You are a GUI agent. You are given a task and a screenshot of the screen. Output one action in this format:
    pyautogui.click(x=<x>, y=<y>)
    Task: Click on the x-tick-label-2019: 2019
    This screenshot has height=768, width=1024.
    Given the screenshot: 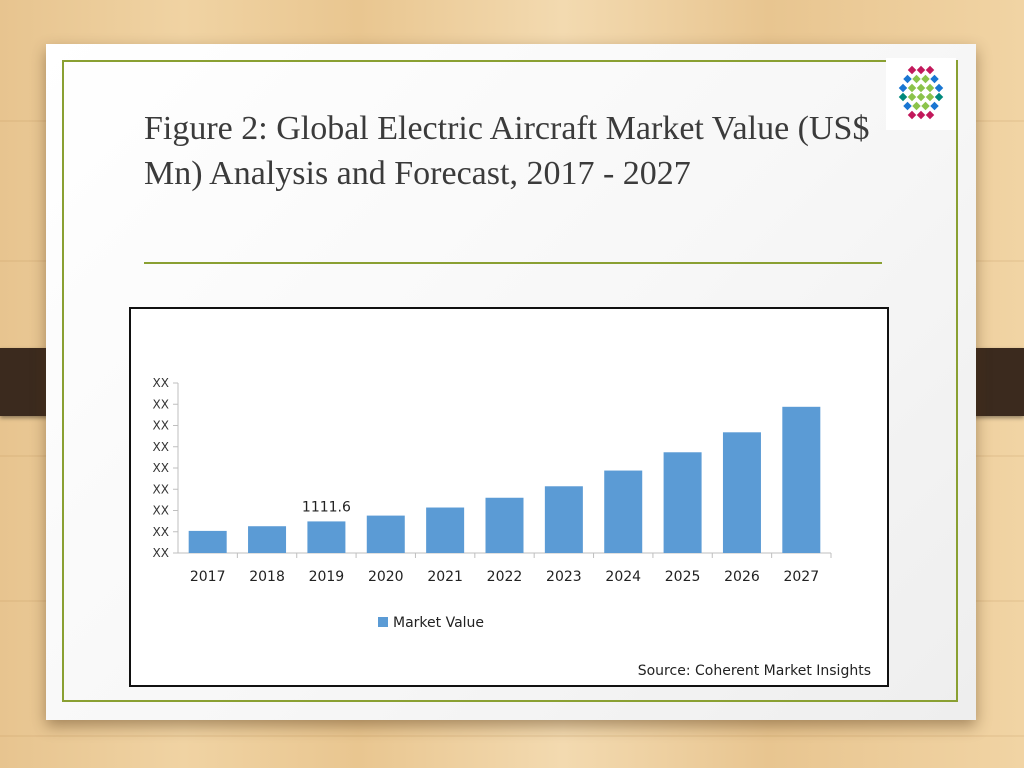 What is the action you would take?
    pyautogui.click(x=327, y=577)
    